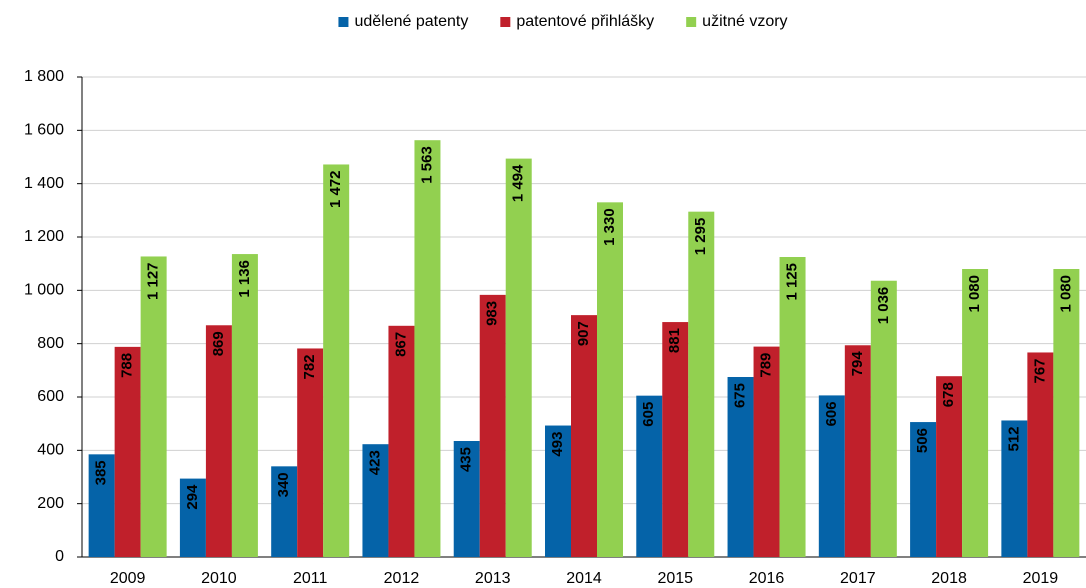 Image resolution: width=1086 pixels, height=588 pixels. Describe the element at coordinates (50, 450) in the screenshot. I see `y-tick-label: 400` at that location.